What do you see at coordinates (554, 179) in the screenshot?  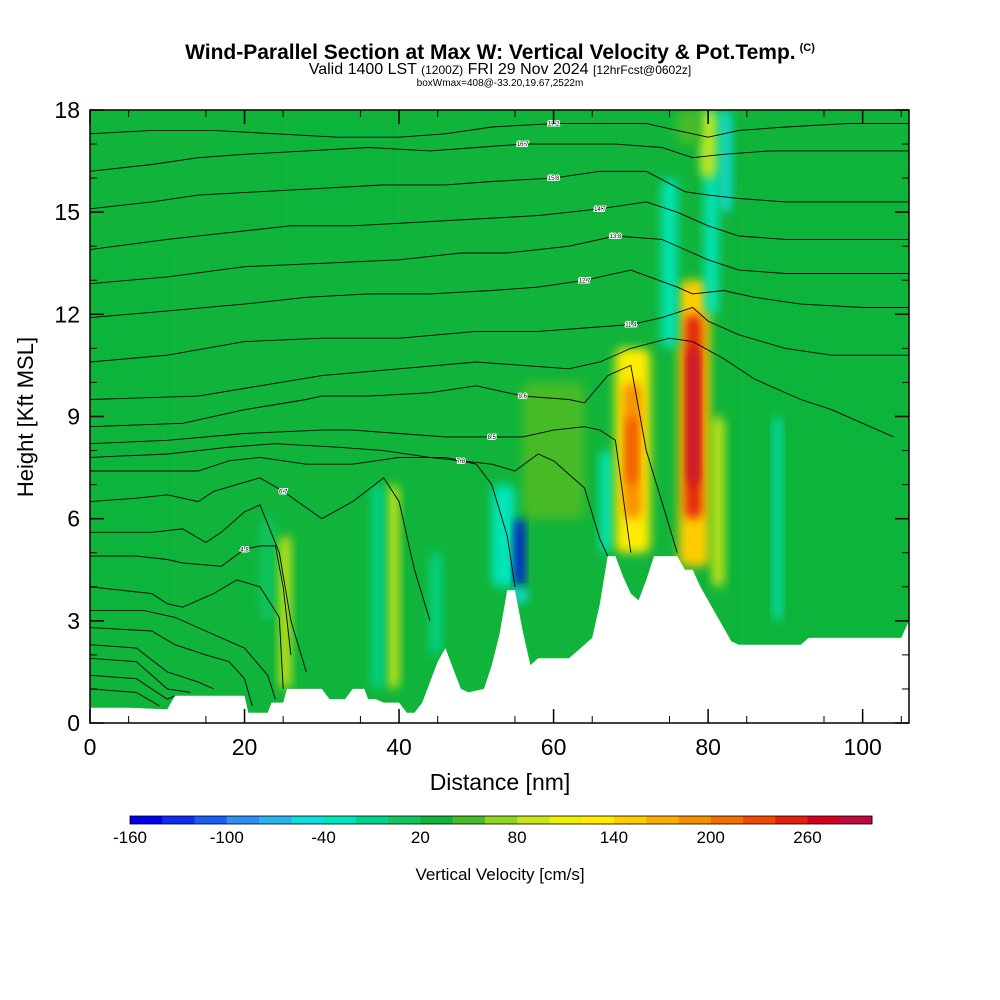 I see `contour-label: 15.8` at bounding box center [554, 179].